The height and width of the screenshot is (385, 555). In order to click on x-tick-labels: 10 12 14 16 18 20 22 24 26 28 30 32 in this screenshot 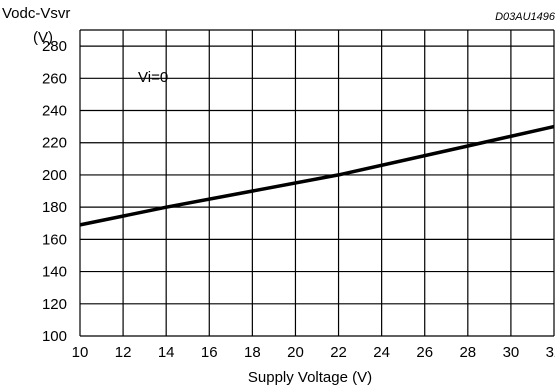, I will do `click(313, 352)`.